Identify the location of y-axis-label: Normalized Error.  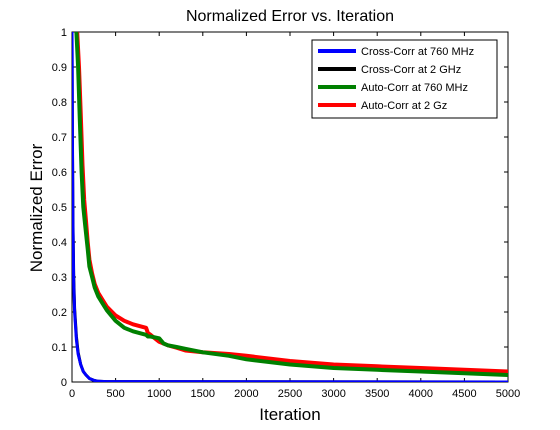
(36, 207).